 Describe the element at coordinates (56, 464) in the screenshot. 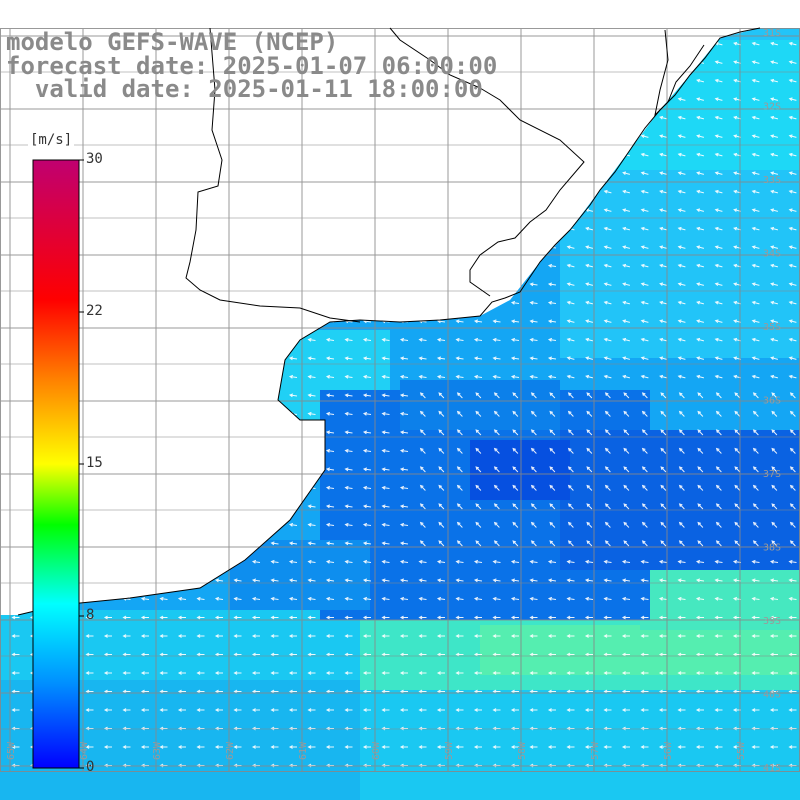

I see `colorbar` at that location.